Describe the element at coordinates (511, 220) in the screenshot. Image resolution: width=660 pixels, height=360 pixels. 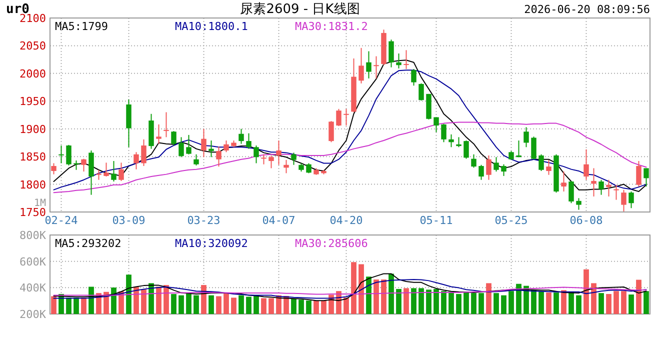
I see `x-tick-label: 05-25` at that location.